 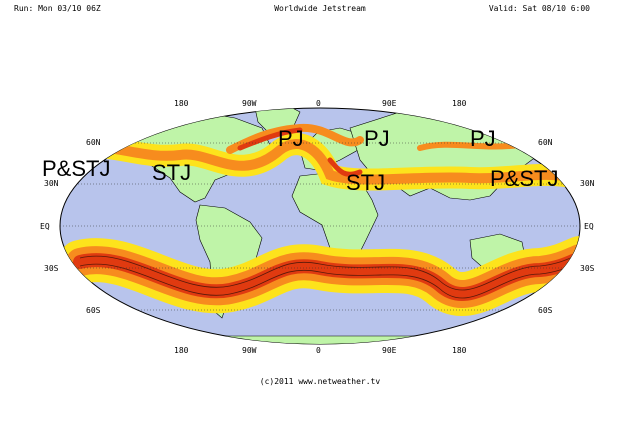 I want to click on longitude-labels-bottom: 180 90W 0 90E 180, so click(x=320, y=350).